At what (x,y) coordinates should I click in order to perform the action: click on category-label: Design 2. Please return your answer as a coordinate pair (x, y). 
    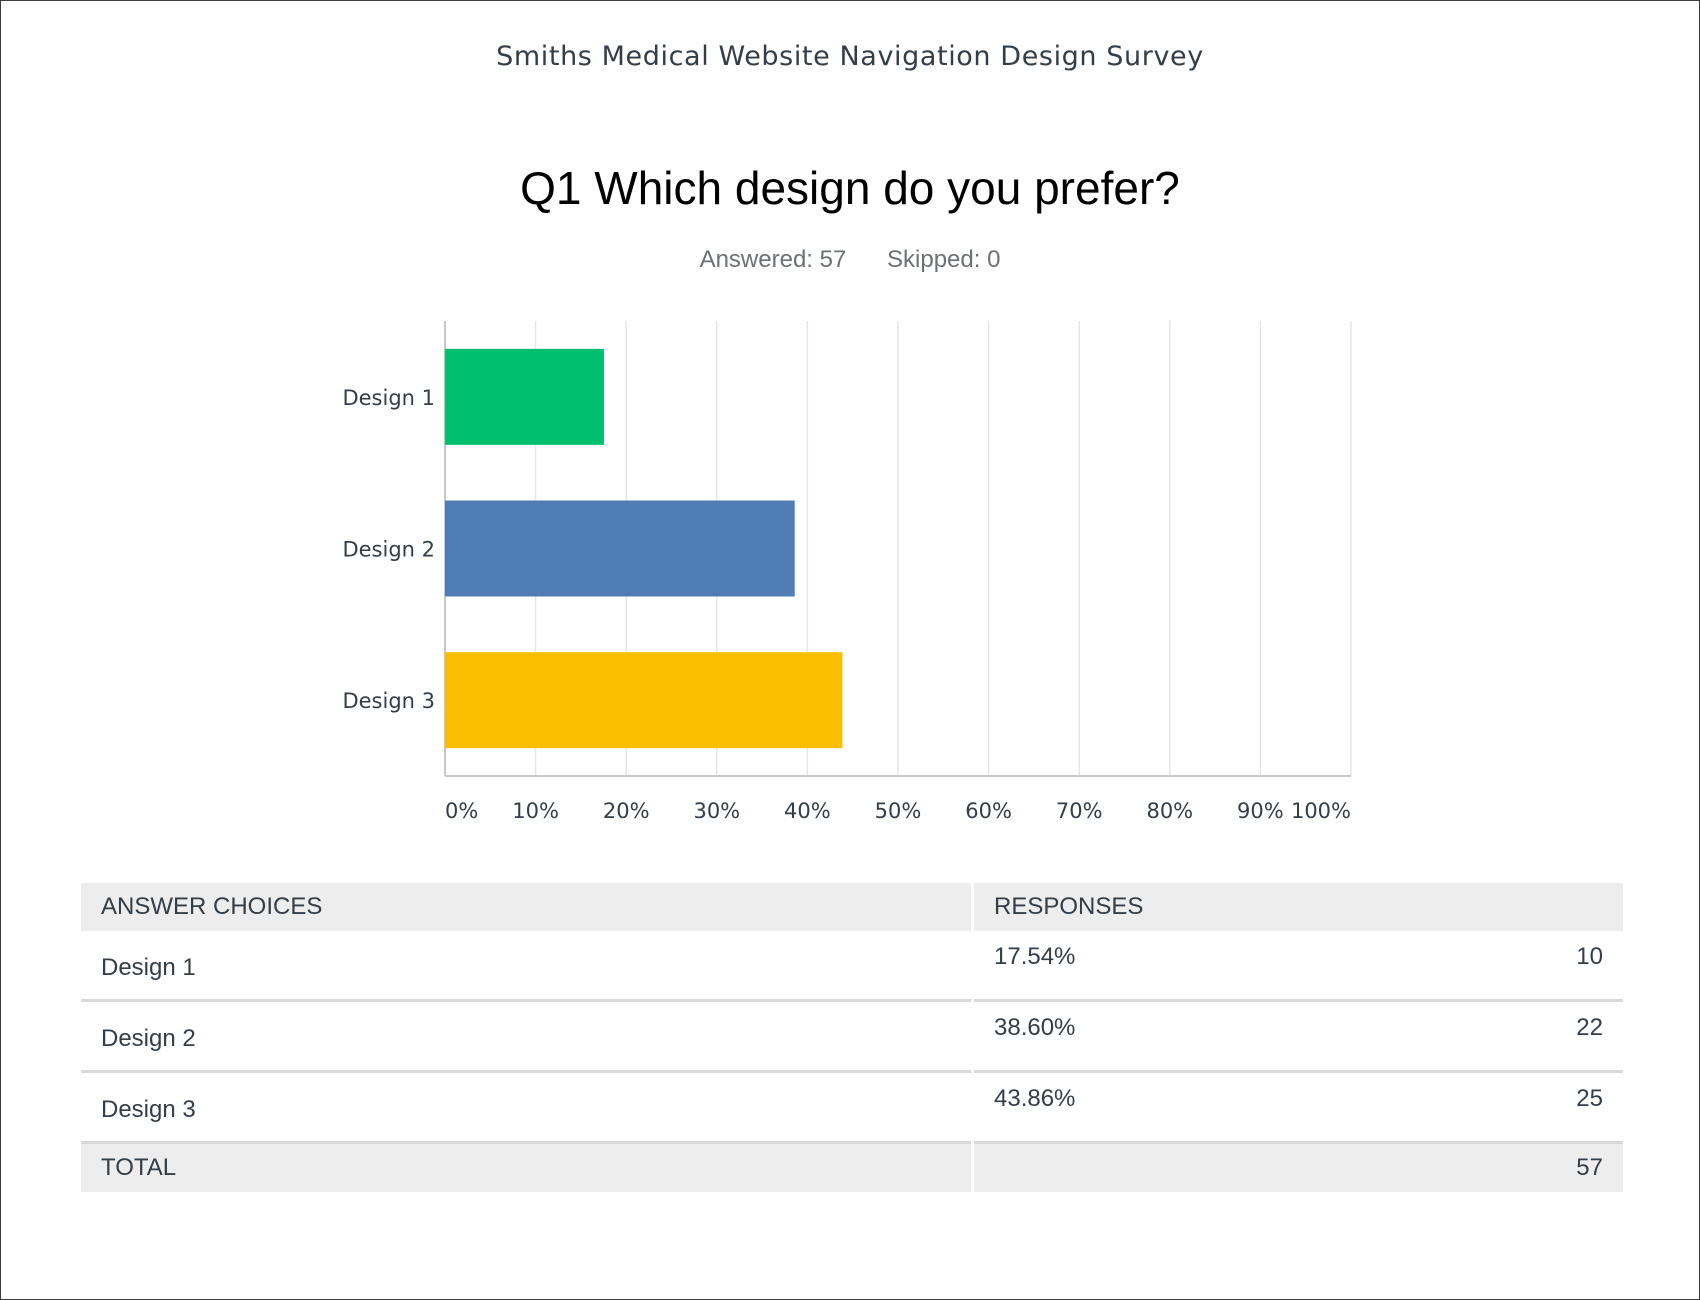
    Looking at the image, I should click on (388, 550).